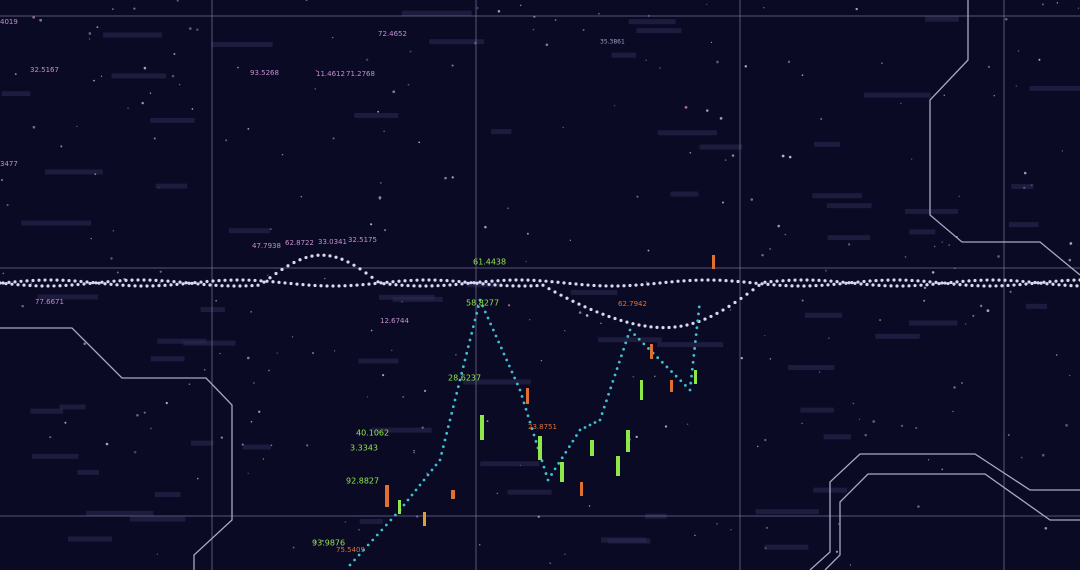 Image resolution: width=1080 pixels, height=570 pixels. Describe the element at coordinates (44, 70) in the screenshot. I see `number-label: 32.5167` at that location.